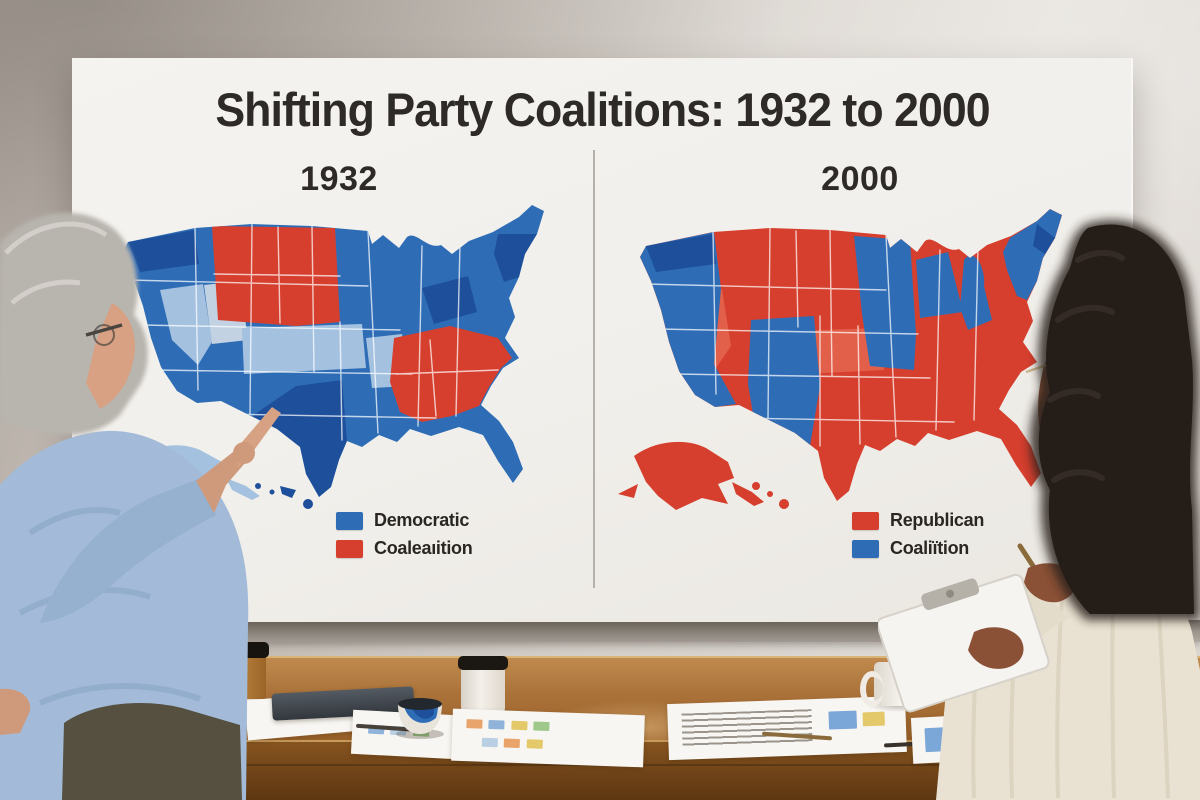  I want to click on man-sleeve, so click(128, 551).